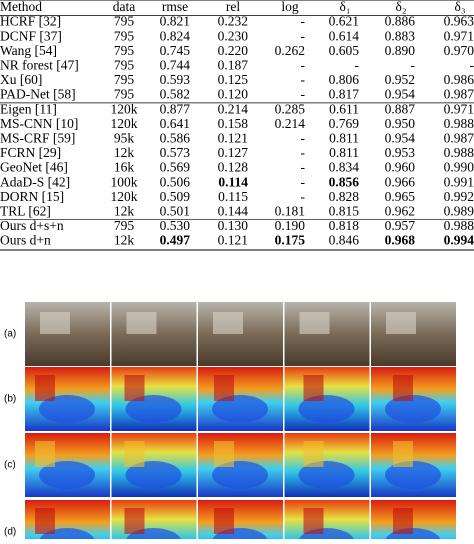  Describe the element at coordinates (10, 532) in the screenshot. I see `row-label: (d)` at that location.